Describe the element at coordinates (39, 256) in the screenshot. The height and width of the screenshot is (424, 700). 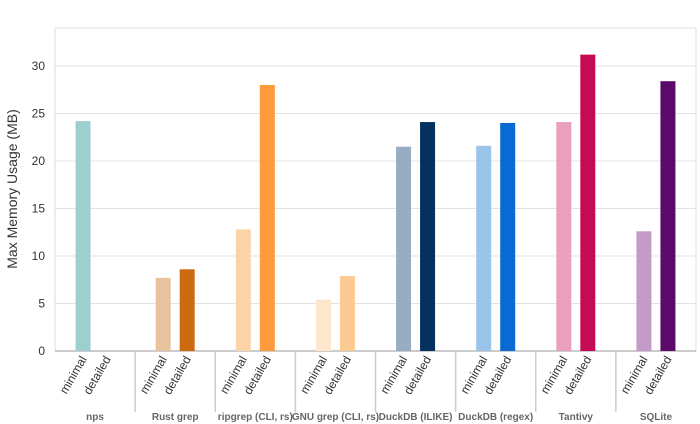
I see `y-tick-label: 10` at that location.